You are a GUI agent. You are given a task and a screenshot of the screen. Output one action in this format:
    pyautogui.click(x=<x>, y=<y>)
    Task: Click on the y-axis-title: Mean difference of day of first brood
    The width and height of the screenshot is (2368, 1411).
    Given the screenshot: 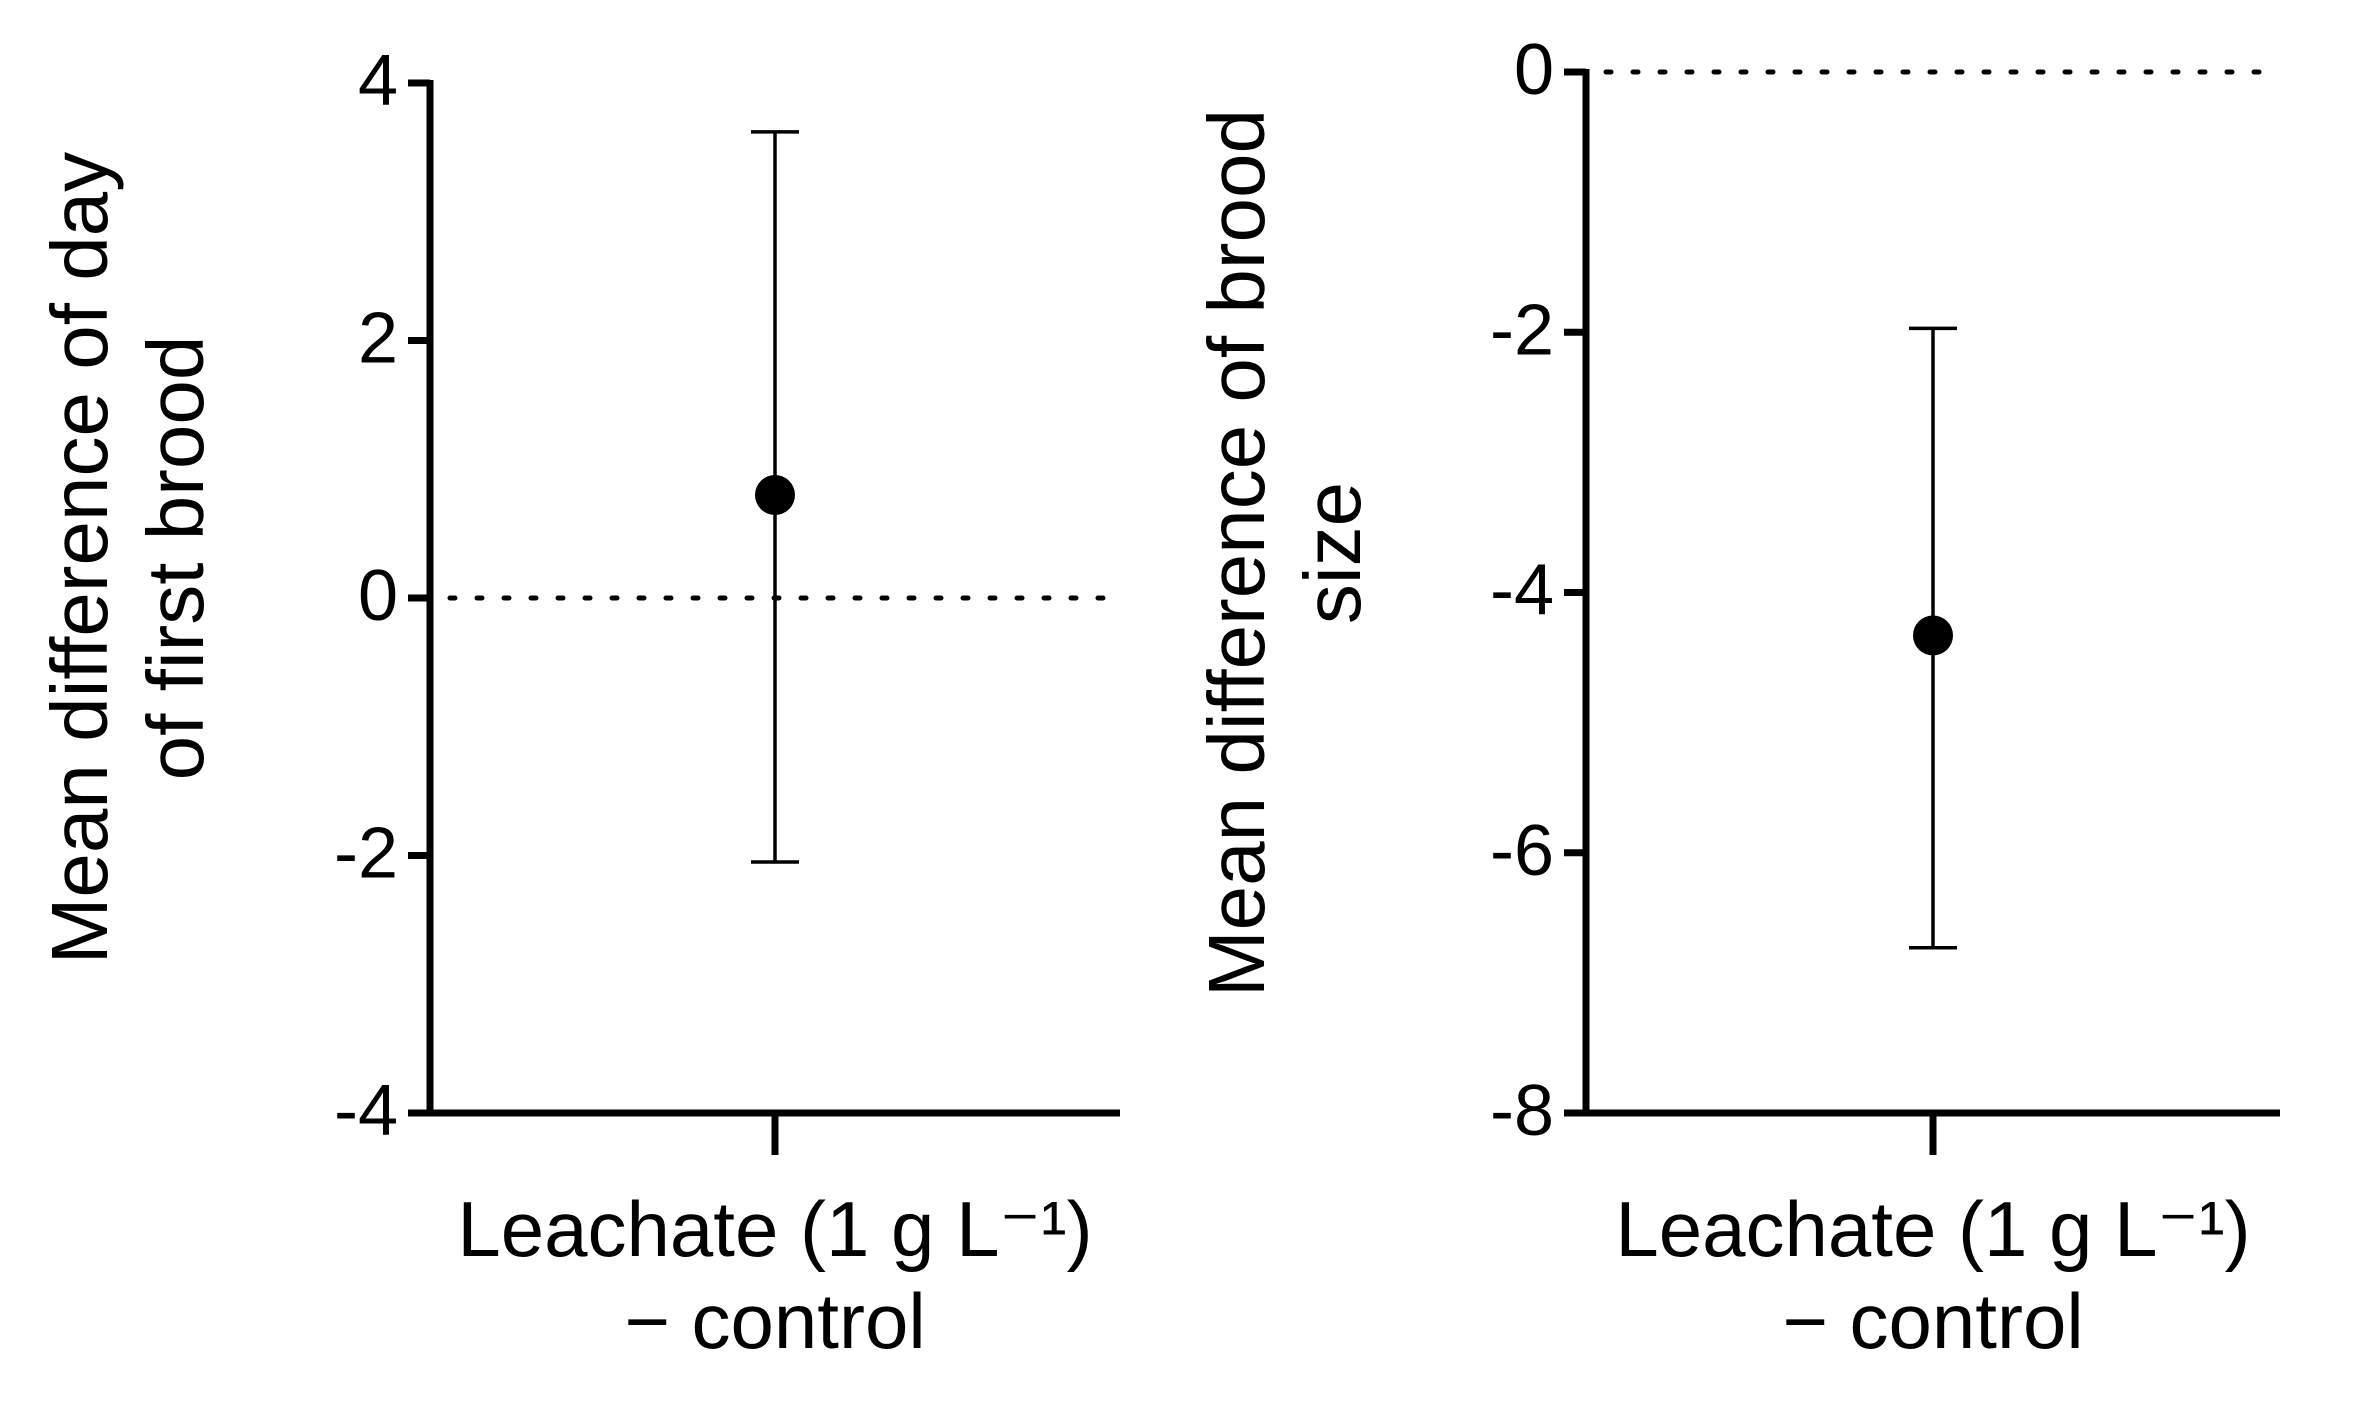 What is the action you would take?
    pyautogui.click(x=127, y=558)
    